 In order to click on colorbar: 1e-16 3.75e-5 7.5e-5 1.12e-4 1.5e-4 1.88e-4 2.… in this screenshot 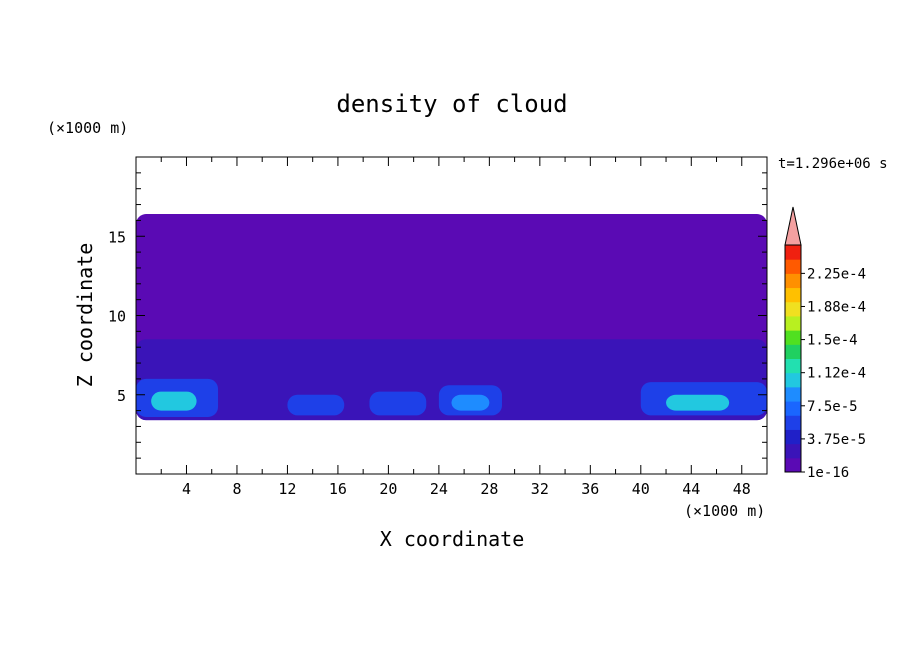, I will do `click(825, 343)`.